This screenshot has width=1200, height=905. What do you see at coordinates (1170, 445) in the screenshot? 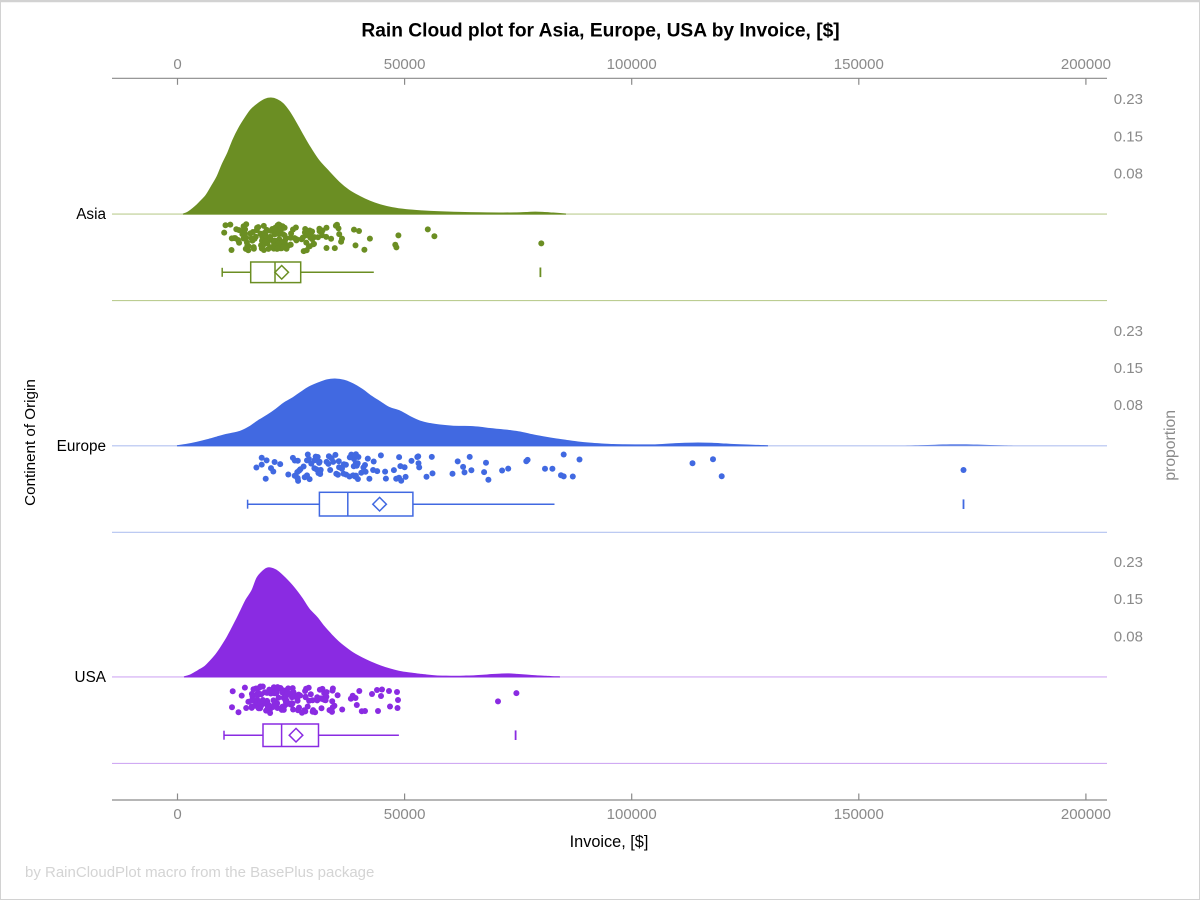
I see `svg-text: proportion` at bounding box center [1170, 445].